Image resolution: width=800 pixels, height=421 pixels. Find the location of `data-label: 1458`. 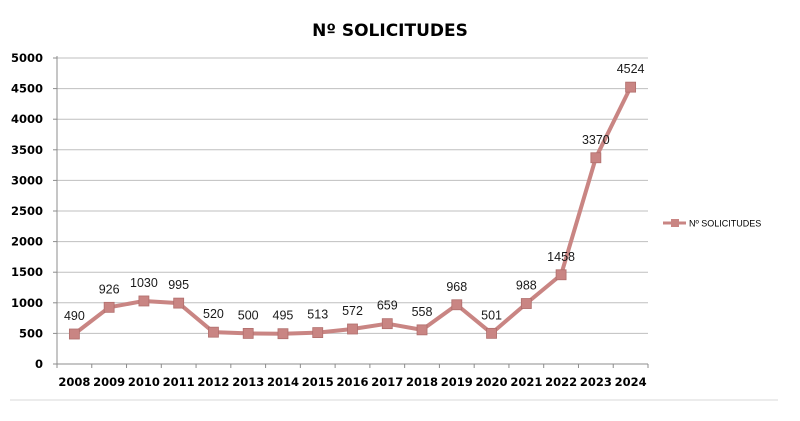

data-label: 1458 is located at coordinates (561, 257).